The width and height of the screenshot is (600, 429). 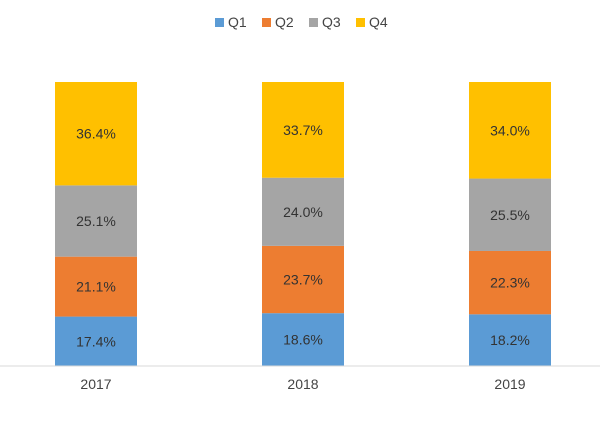 I want to click on legend-label-q2: Q2, so click(x=284, y=22).